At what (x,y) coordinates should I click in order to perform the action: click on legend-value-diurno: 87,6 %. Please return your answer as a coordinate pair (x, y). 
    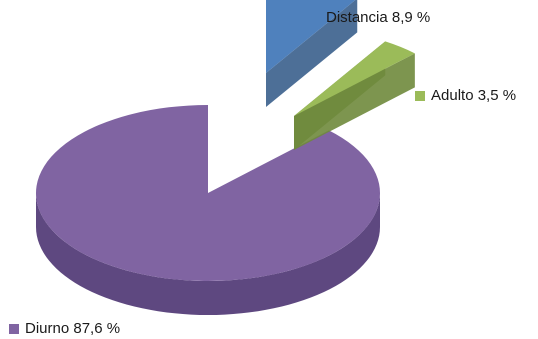
    Looking at the image, I should click on (97, 328).